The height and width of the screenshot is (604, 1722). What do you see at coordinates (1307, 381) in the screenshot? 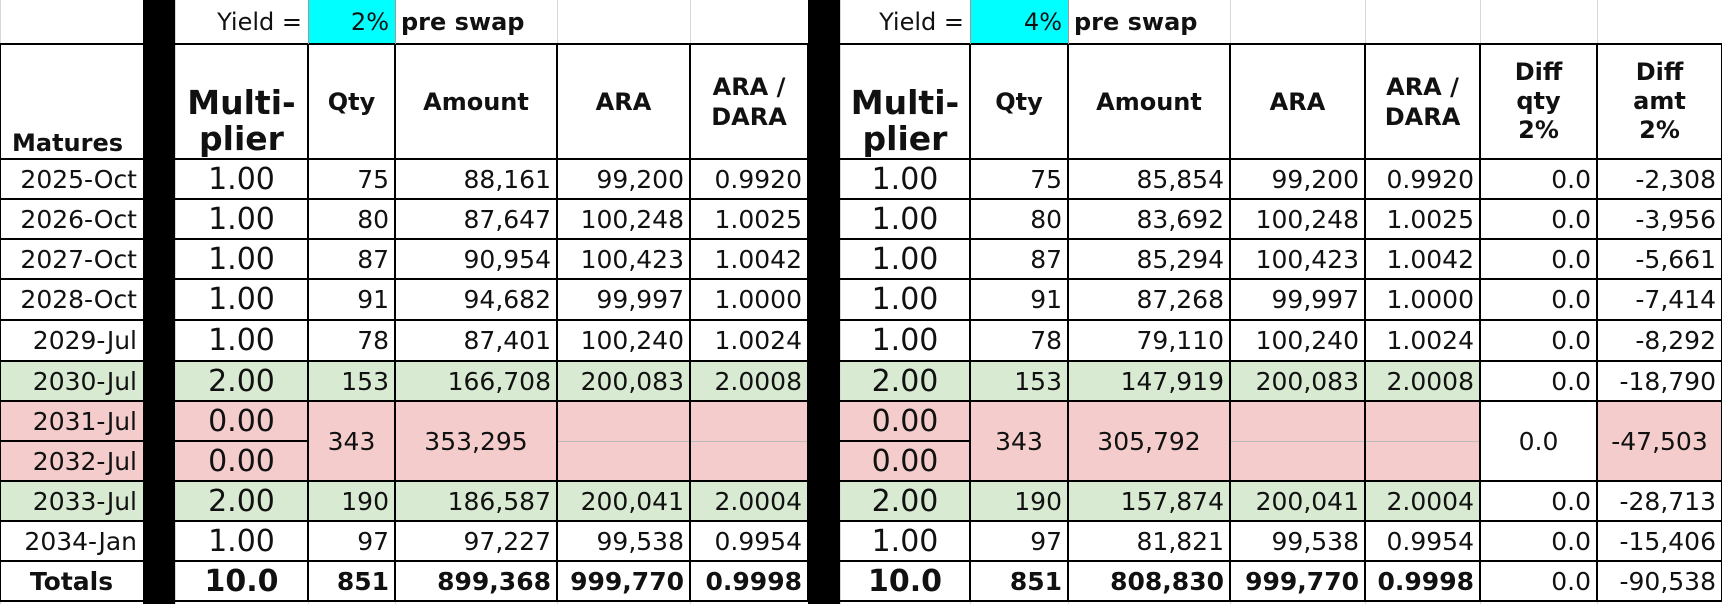
I see `cell-ara-right: 200,083` at bounding box center [1307, 381].